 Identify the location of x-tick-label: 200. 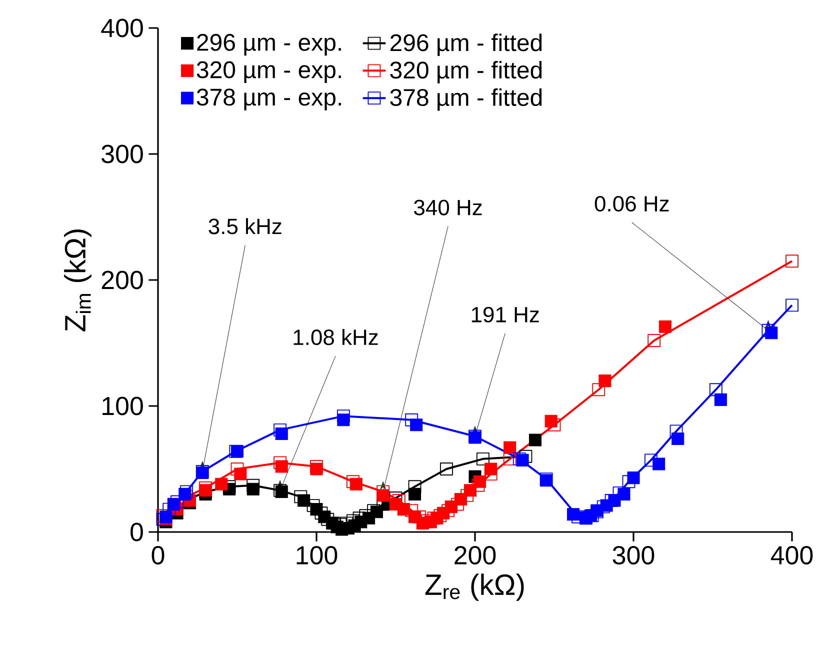
(475, 555).